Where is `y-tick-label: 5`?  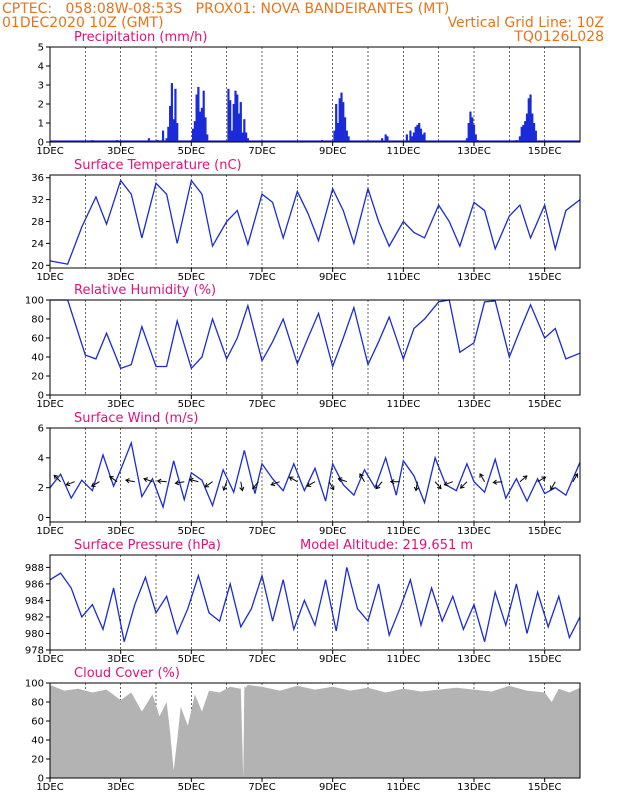
y-tick-label: 5 is located at coordinates (41, 48).